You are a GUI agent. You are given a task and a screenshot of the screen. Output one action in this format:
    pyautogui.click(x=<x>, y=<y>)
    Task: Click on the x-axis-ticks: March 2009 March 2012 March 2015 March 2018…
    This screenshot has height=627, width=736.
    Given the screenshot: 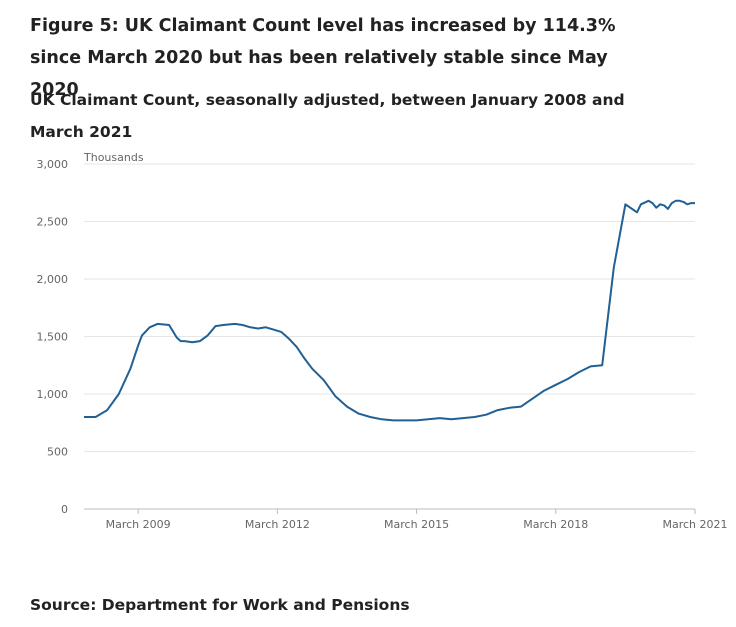 What is the action you would take?
    pyautogui.click(x=417, y=520)
    